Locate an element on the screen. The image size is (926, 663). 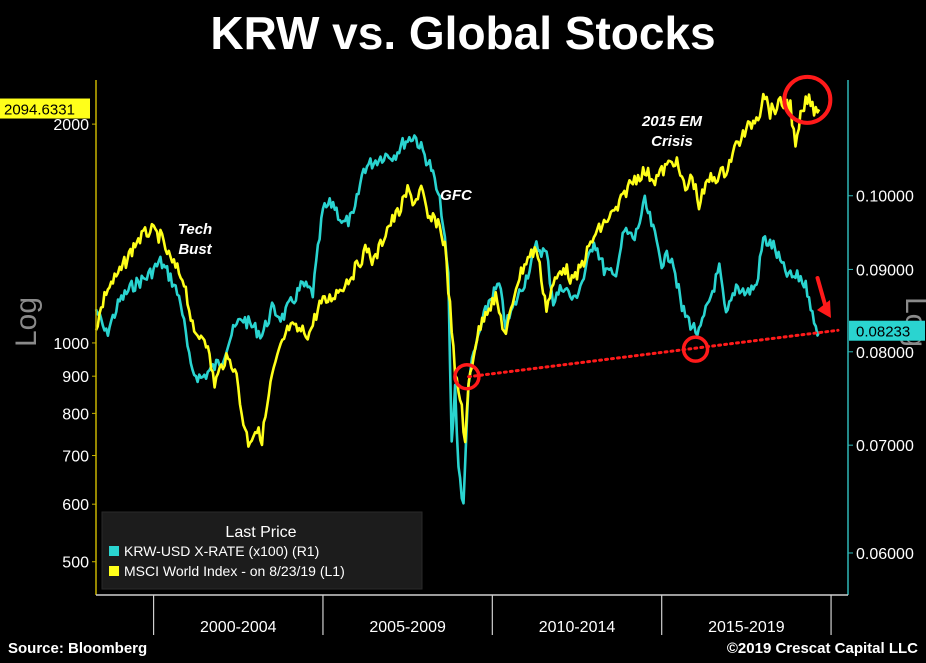
annotation-label: GFC is located at coordinates (456, 195).